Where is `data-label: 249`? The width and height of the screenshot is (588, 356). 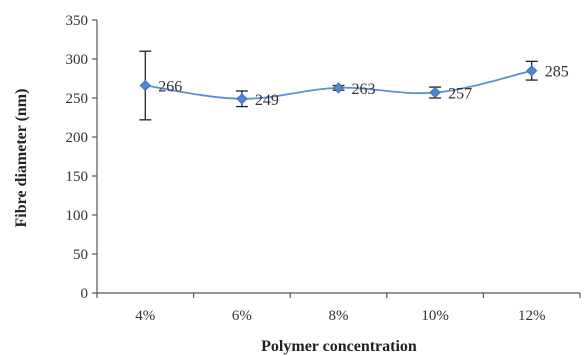 data-label: 249 is located at coordinates (267, 100).